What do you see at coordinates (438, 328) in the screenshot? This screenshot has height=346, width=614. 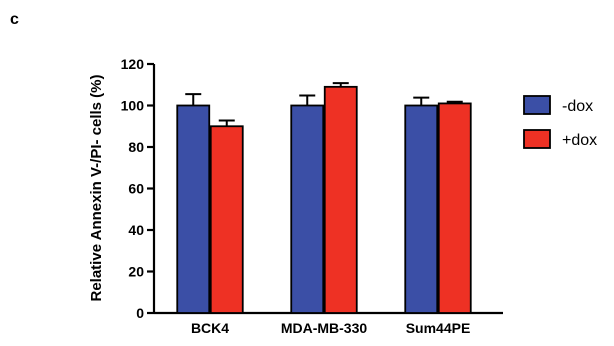 I see `x-tick-label: Sum44PE` at bounding box center [438, 328].